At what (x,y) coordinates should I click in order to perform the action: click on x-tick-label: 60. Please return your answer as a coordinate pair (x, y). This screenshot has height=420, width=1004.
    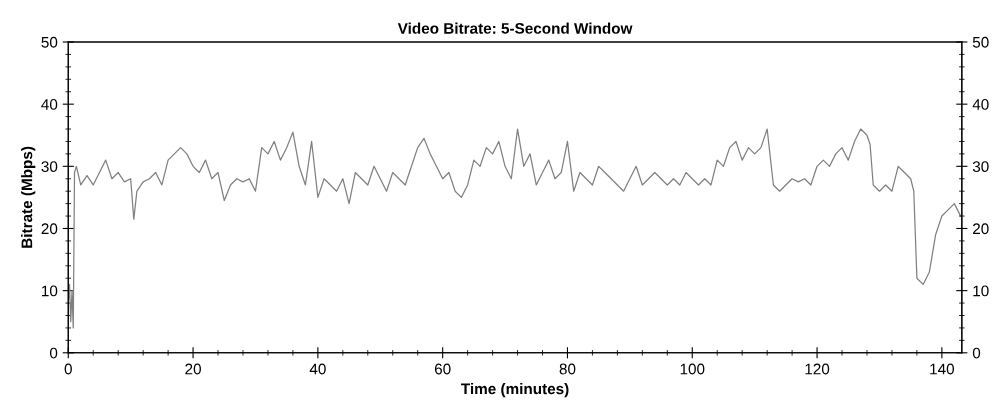
    Looking at the image, I should click on (442, 369).